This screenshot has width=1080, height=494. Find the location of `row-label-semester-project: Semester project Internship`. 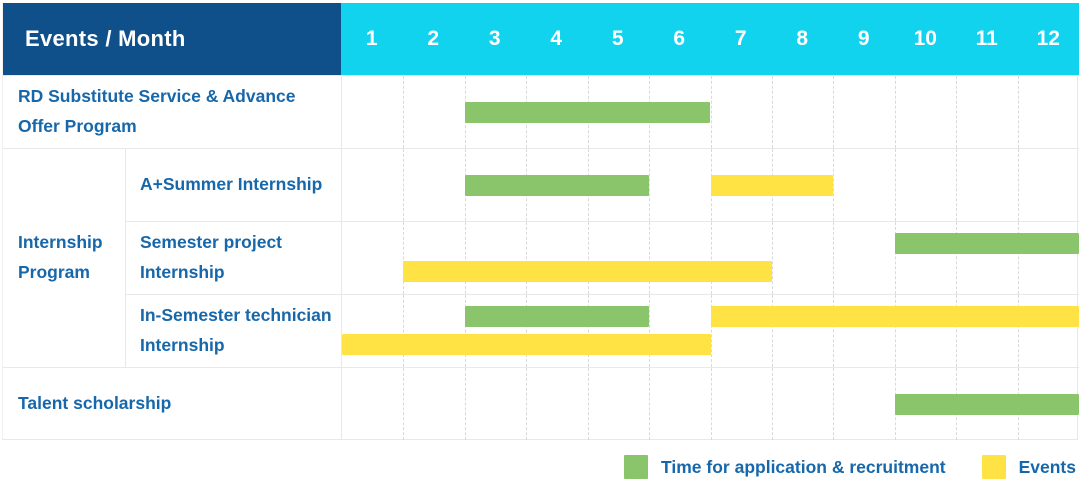

row-label-semester-project: Semester project Internship is located at coordinates (233, 257).